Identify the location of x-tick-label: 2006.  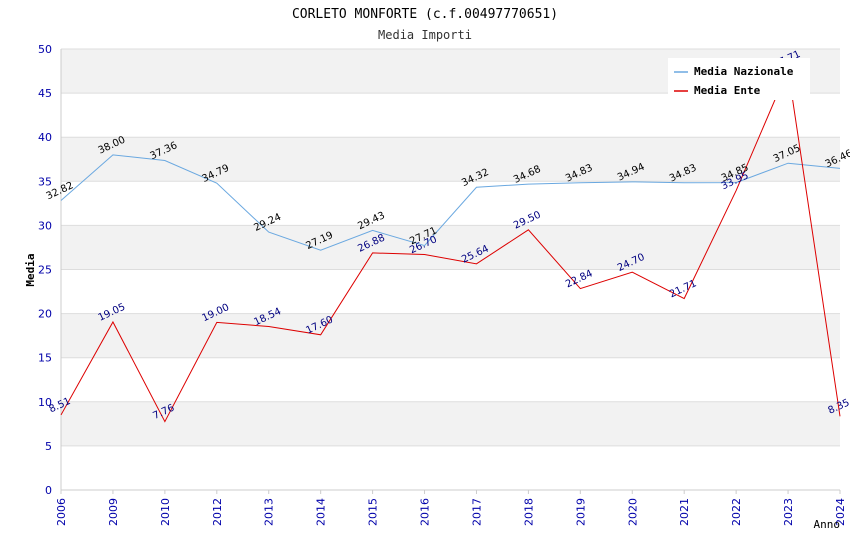
(61, 512).